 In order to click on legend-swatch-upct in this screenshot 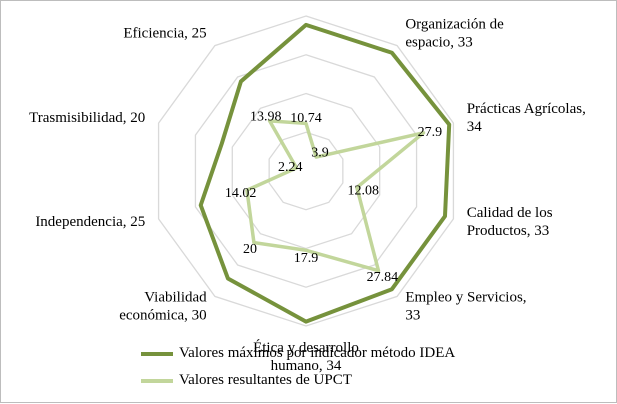, I will do `click(157, 380)`.